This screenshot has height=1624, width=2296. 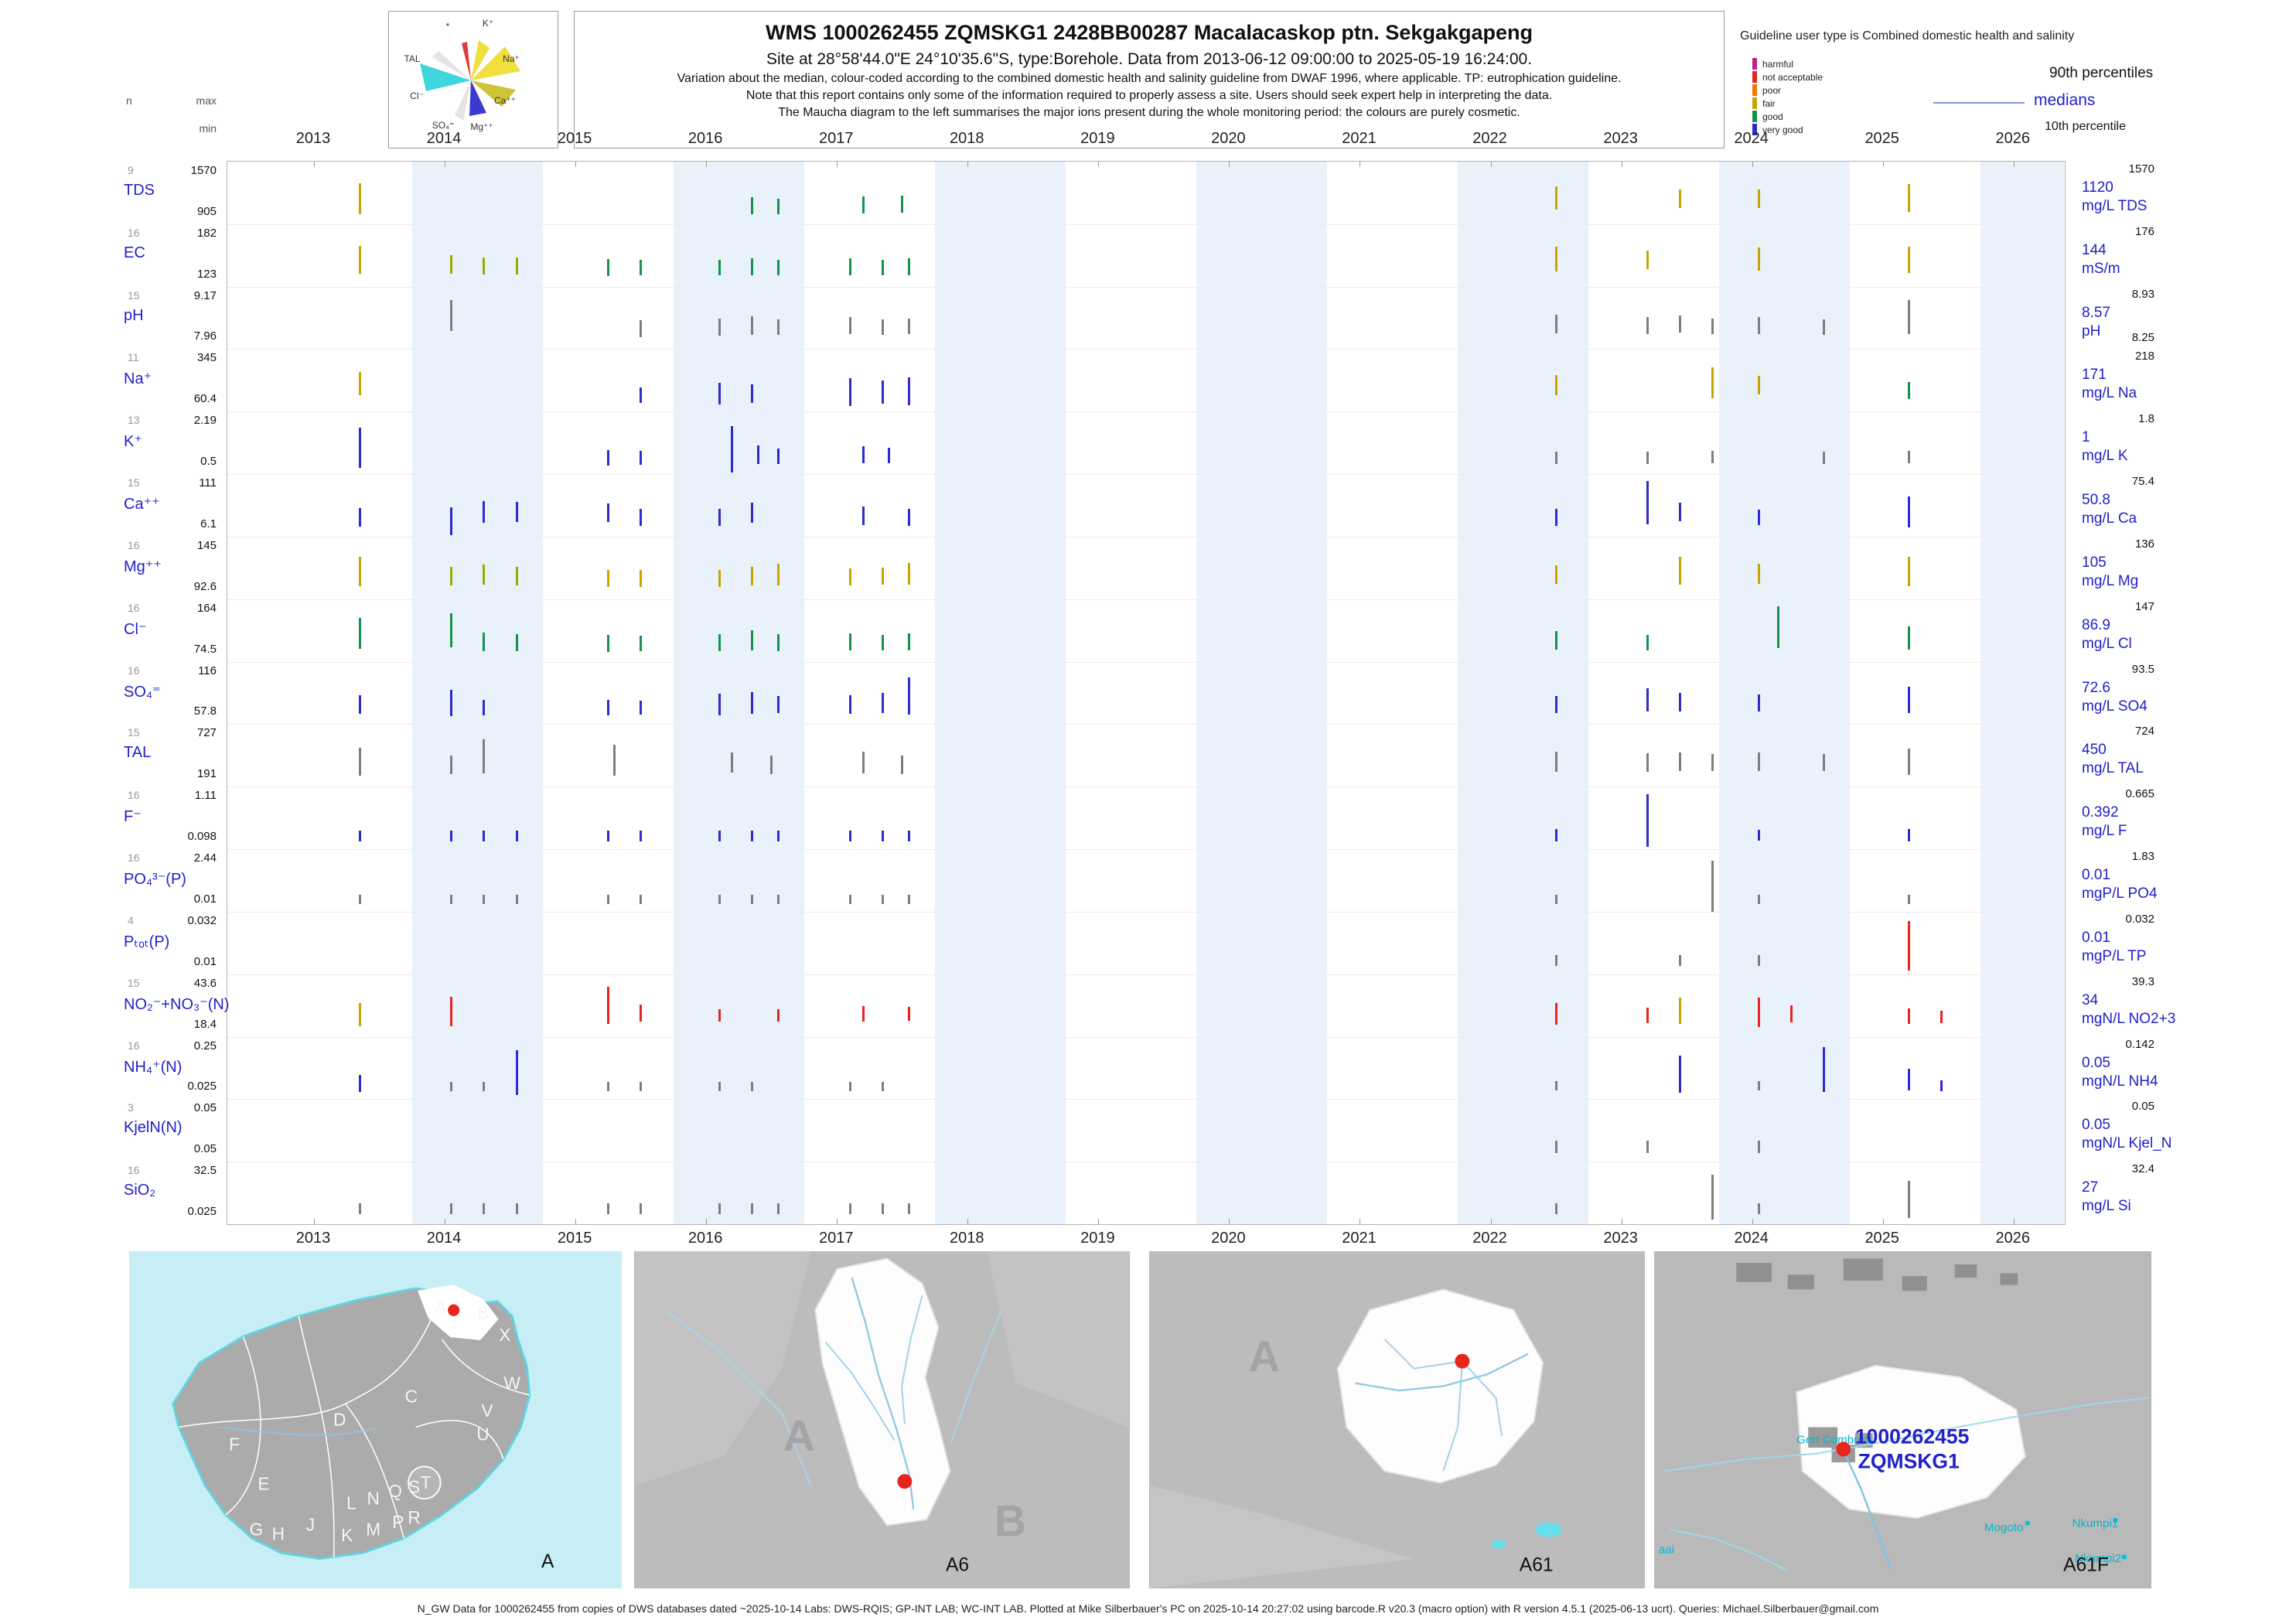 What do you see at coordinates (1778, 64) in the screenshot?
I see `legend-class-label: harmful` at bounding box center [1778, 64].